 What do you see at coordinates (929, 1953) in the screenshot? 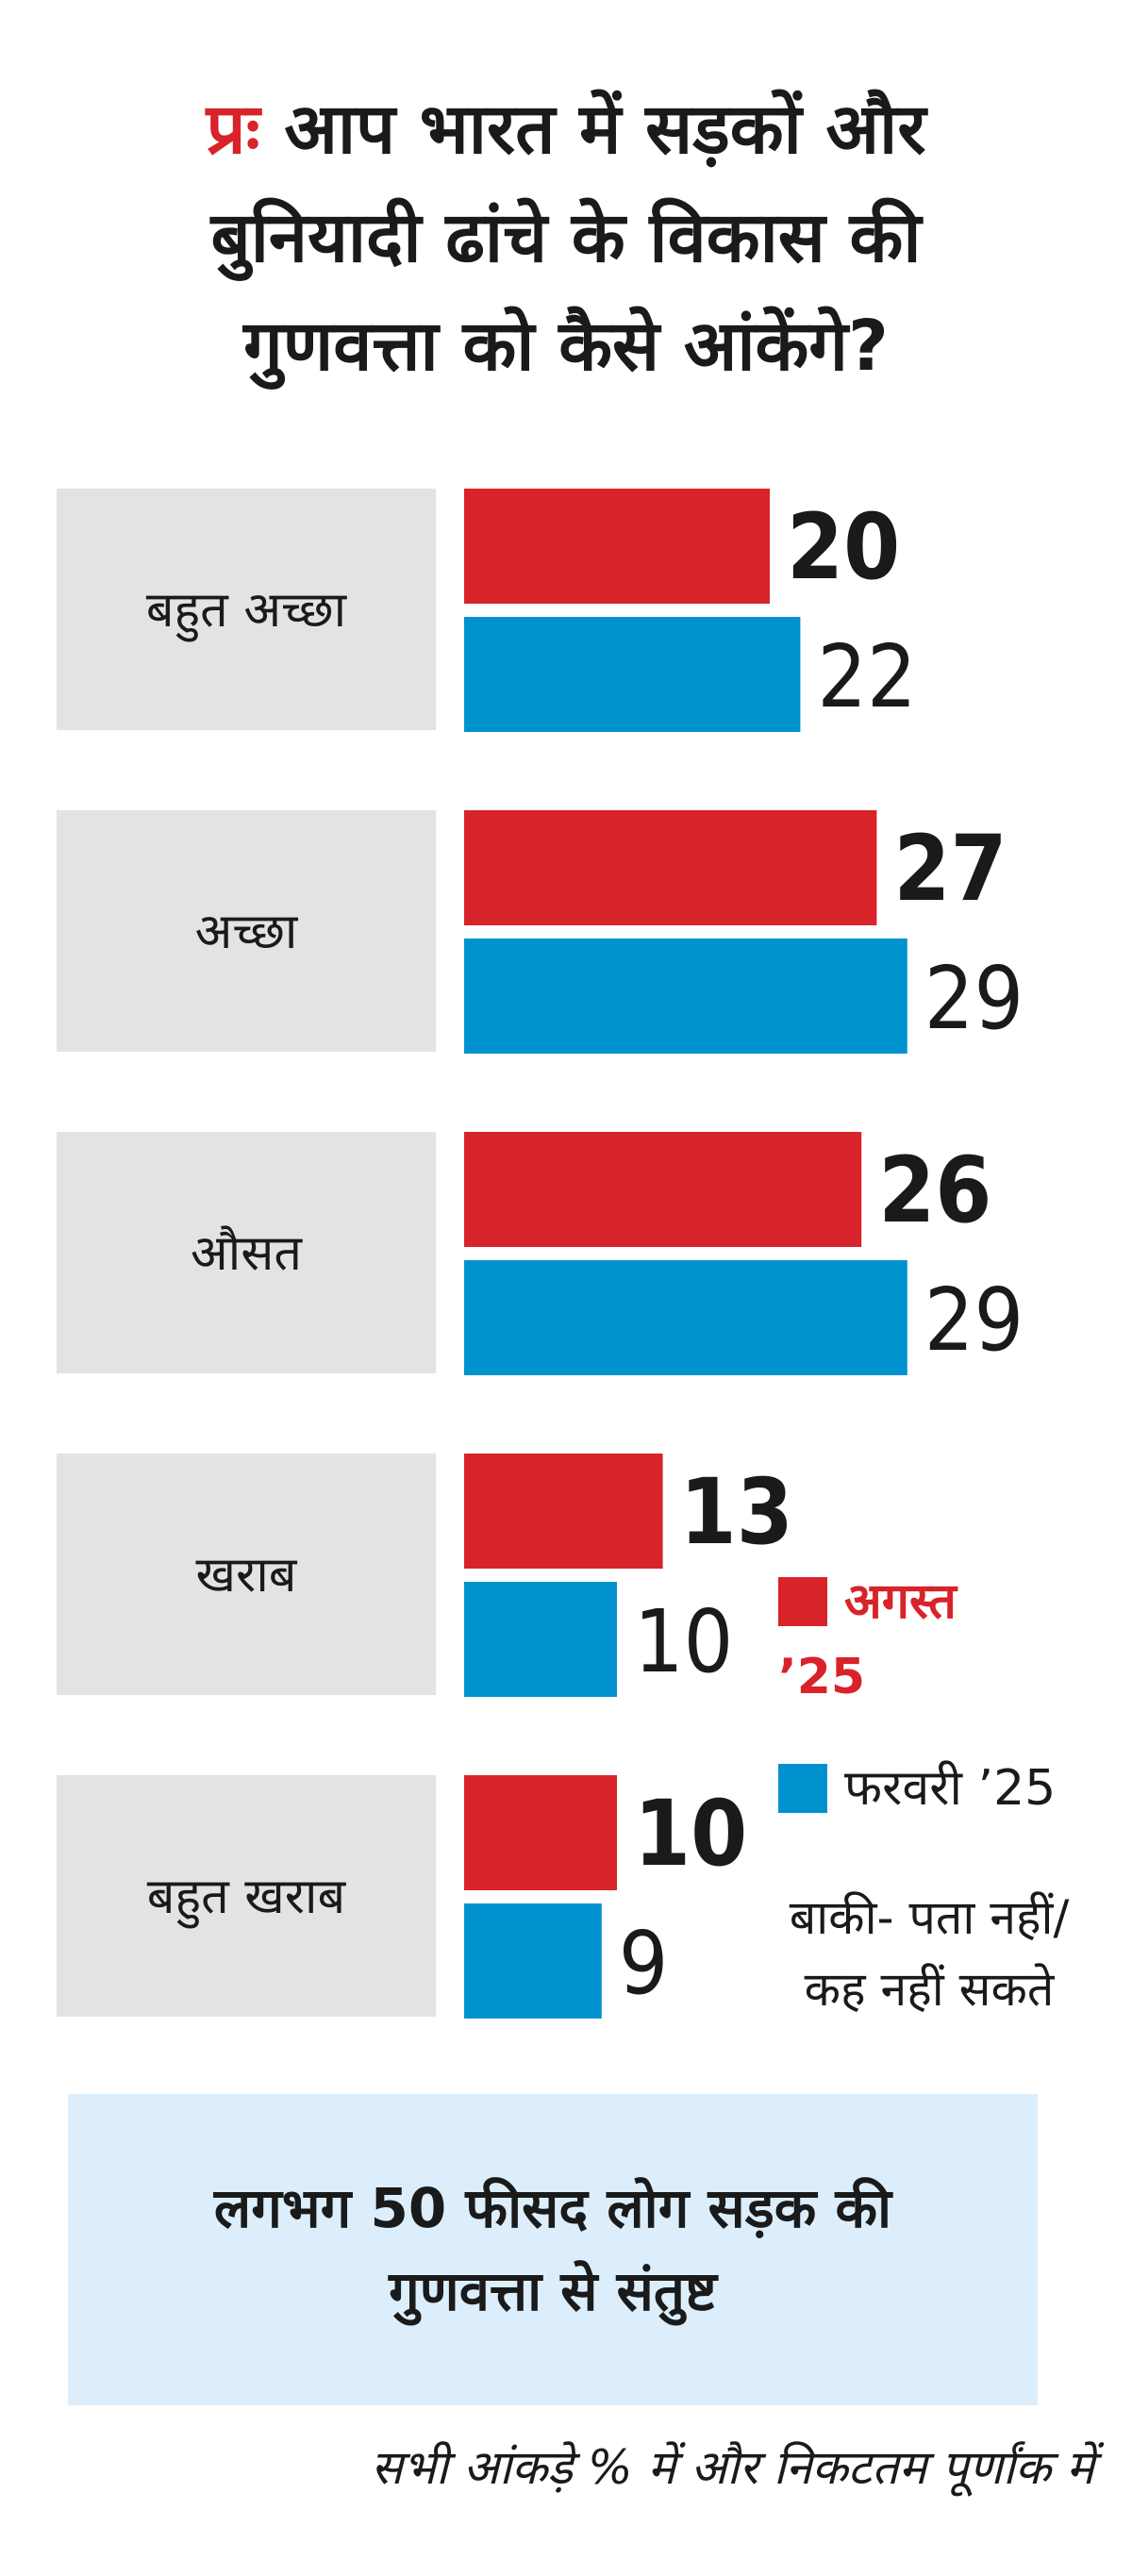
I see `remaining-note: बाकी- पता नहीं/ कह नहीं सकते` at bounding box center [929, 1953].